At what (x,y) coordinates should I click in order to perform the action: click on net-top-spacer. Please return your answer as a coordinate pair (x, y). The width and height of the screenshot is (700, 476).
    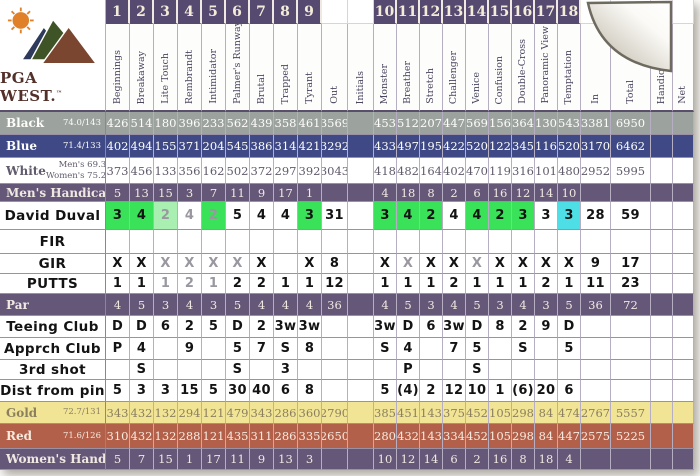
    Looking at the image, I should click on (683, 12).